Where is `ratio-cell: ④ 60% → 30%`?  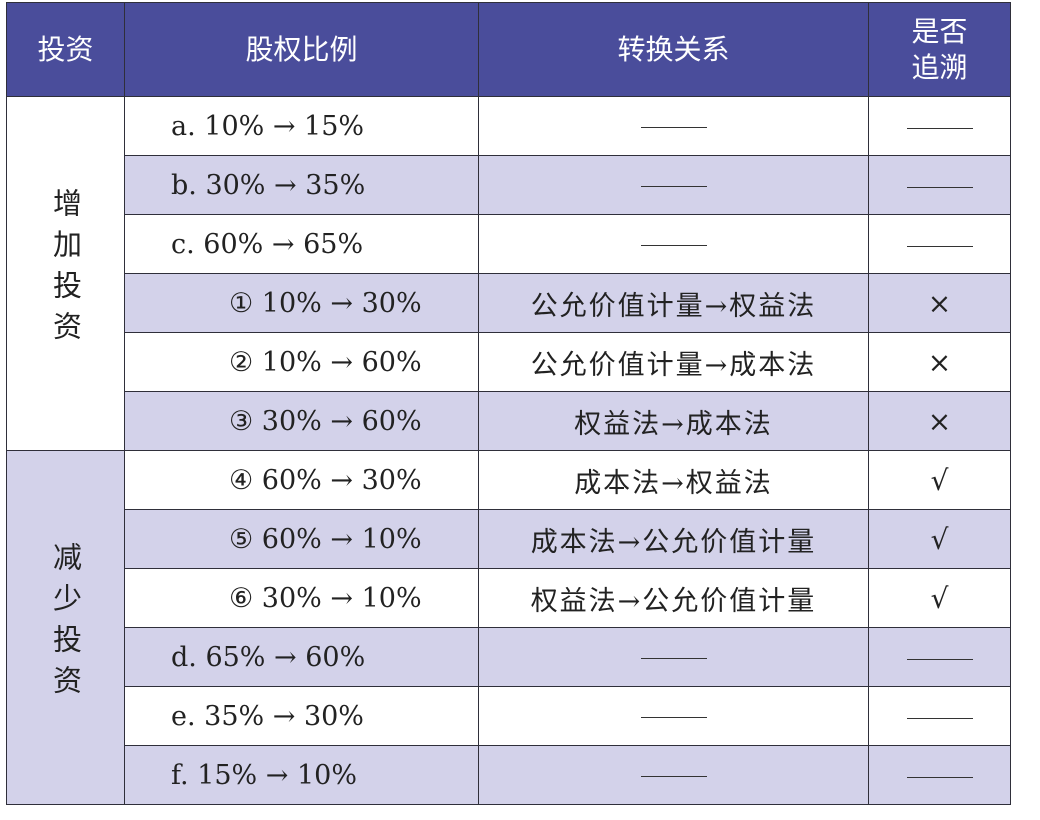 ratio-cell: ④ 60% → 30% is located at coordinates (301, 480).